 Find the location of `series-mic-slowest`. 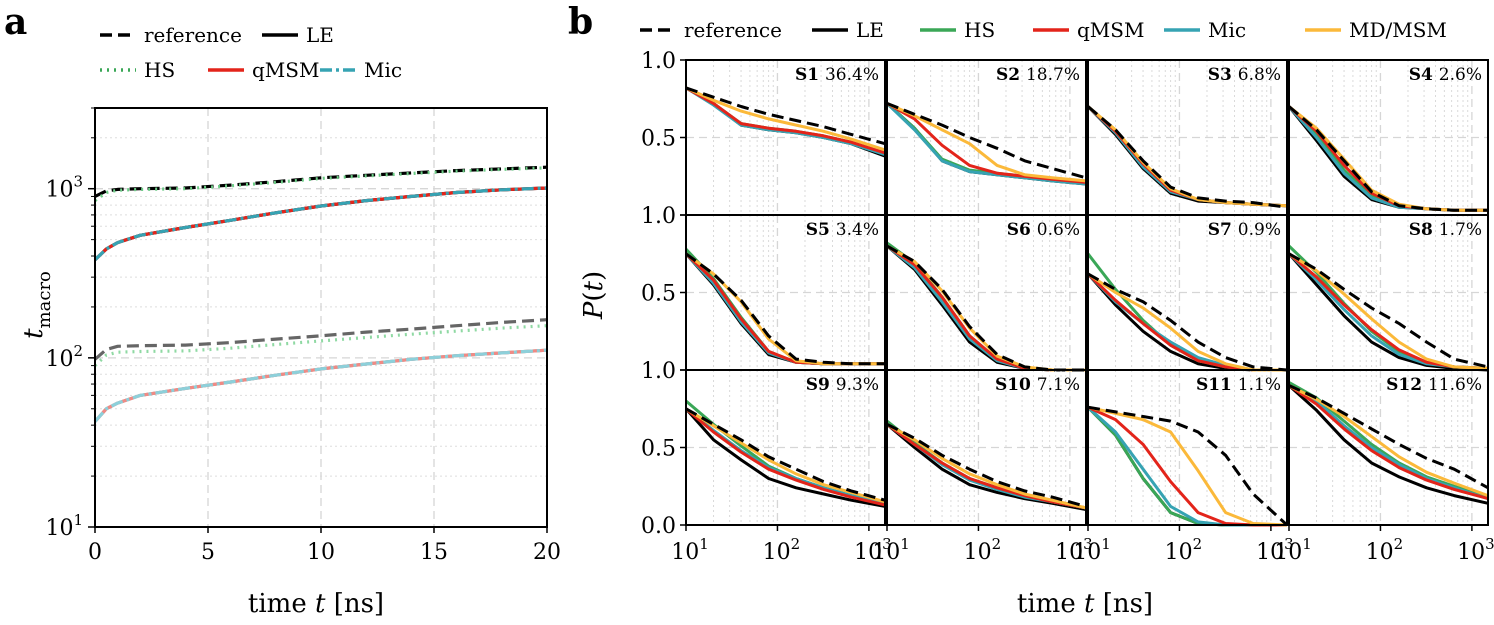

series-mic-slowest is located at coordinates (320, 223).